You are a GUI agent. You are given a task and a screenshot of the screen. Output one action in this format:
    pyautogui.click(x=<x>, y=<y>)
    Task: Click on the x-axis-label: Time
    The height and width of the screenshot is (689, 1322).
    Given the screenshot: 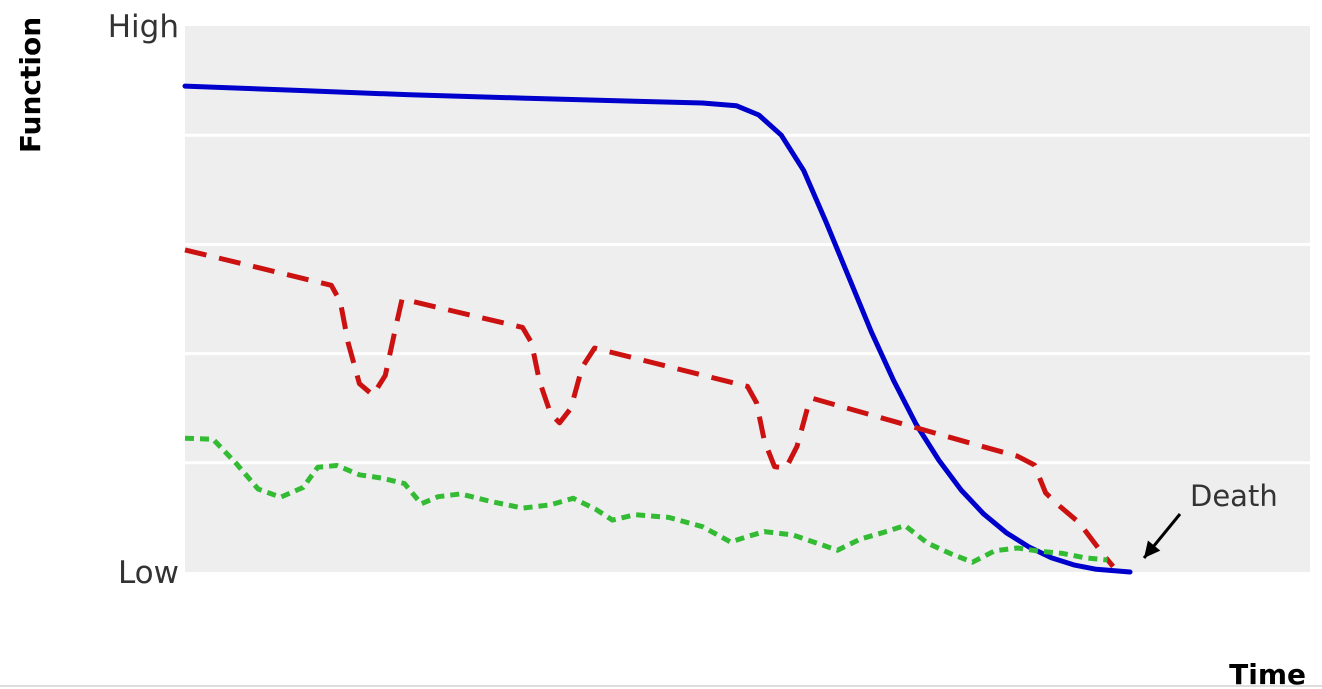 What is the action you would take?
    pyautogui.click(x=1267, y=673)
    